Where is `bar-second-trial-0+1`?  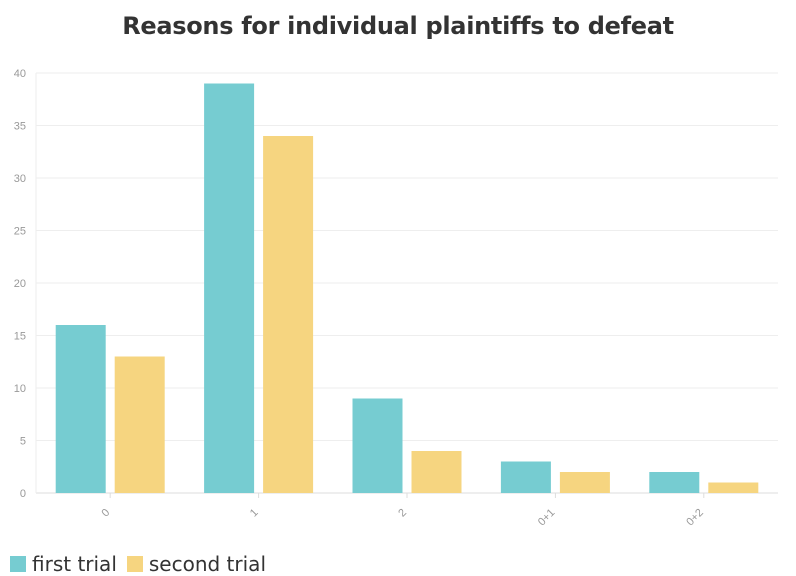
bar-second-trial-0+1 is located at coordinates (584, 482).